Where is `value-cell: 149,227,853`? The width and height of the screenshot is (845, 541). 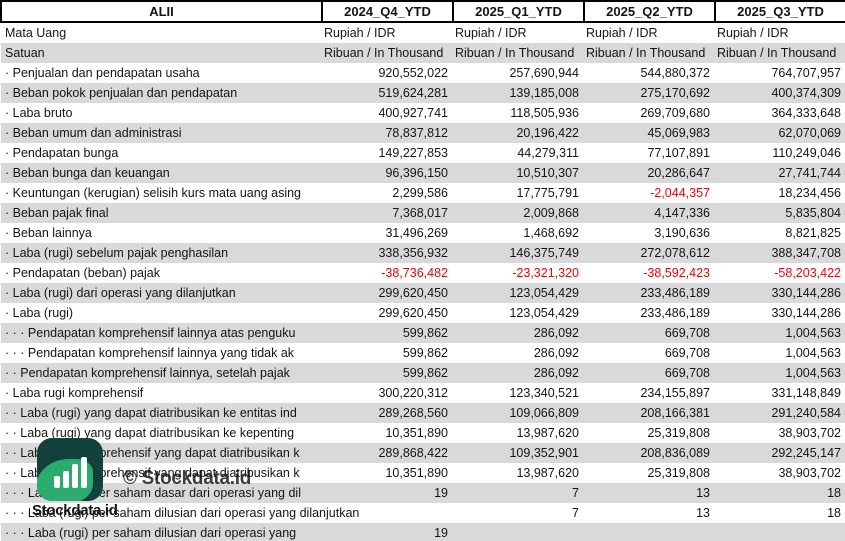
value-cell: 149,227,853 is located at coordinates (413, 153).